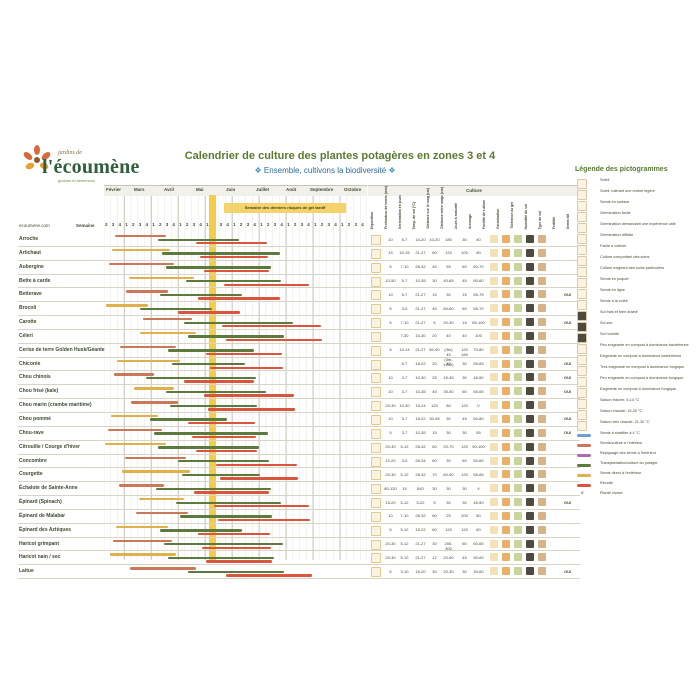 This screenshot has height=700, width=700. I want to click on broadcast-sowing-icon, so click(582, 305).